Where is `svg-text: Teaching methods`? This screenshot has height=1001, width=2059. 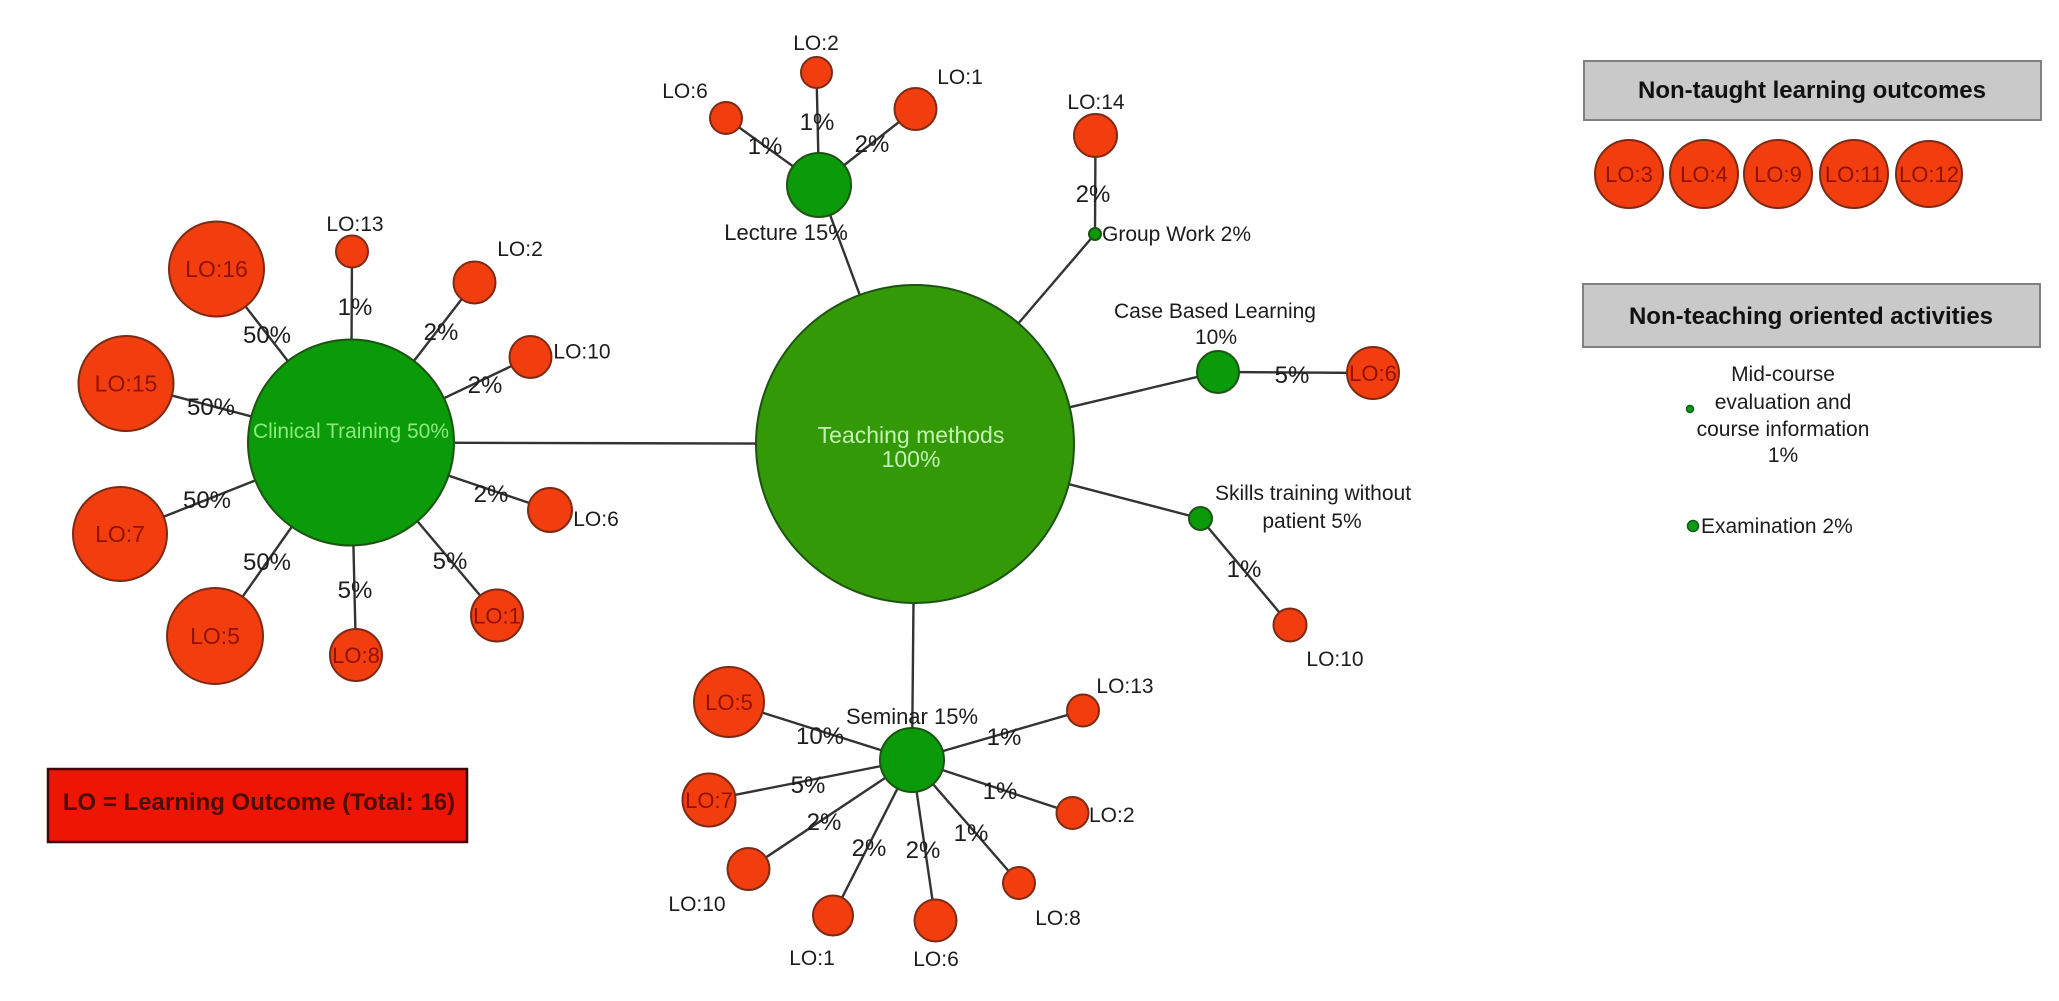
svg-text: Teaching methods is located at coordinates (911, 435).